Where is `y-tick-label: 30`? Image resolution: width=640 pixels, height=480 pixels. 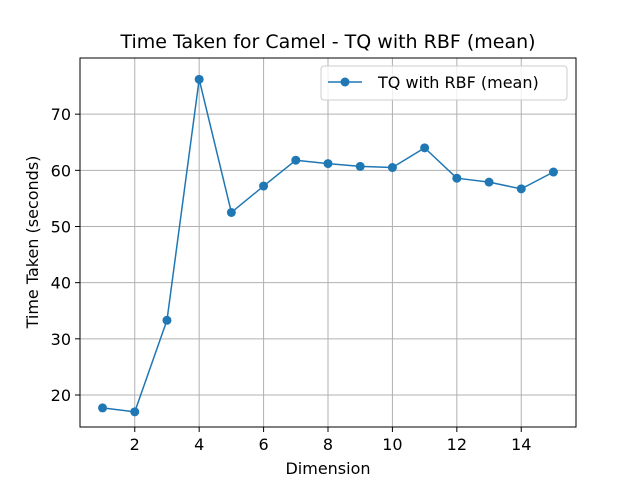
y-tick-label: 30 is located at coordinates (61, 339).